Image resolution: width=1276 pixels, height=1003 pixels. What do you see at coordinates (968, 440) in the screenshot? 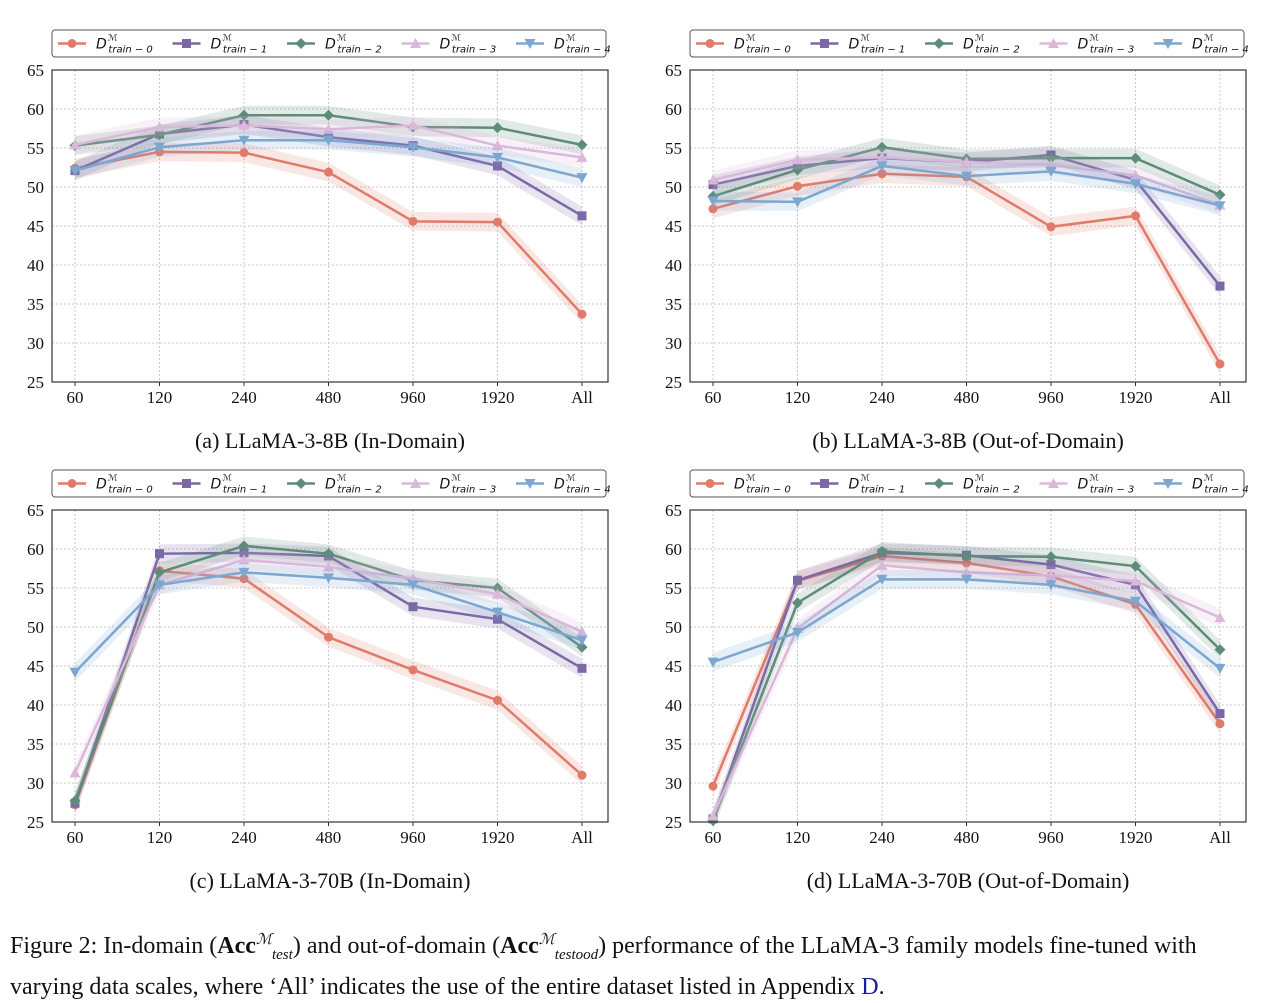
I see `caption-b: (b) LLaMA-3-8B (Out-of-Domain)` at bounding box center [968, 440].